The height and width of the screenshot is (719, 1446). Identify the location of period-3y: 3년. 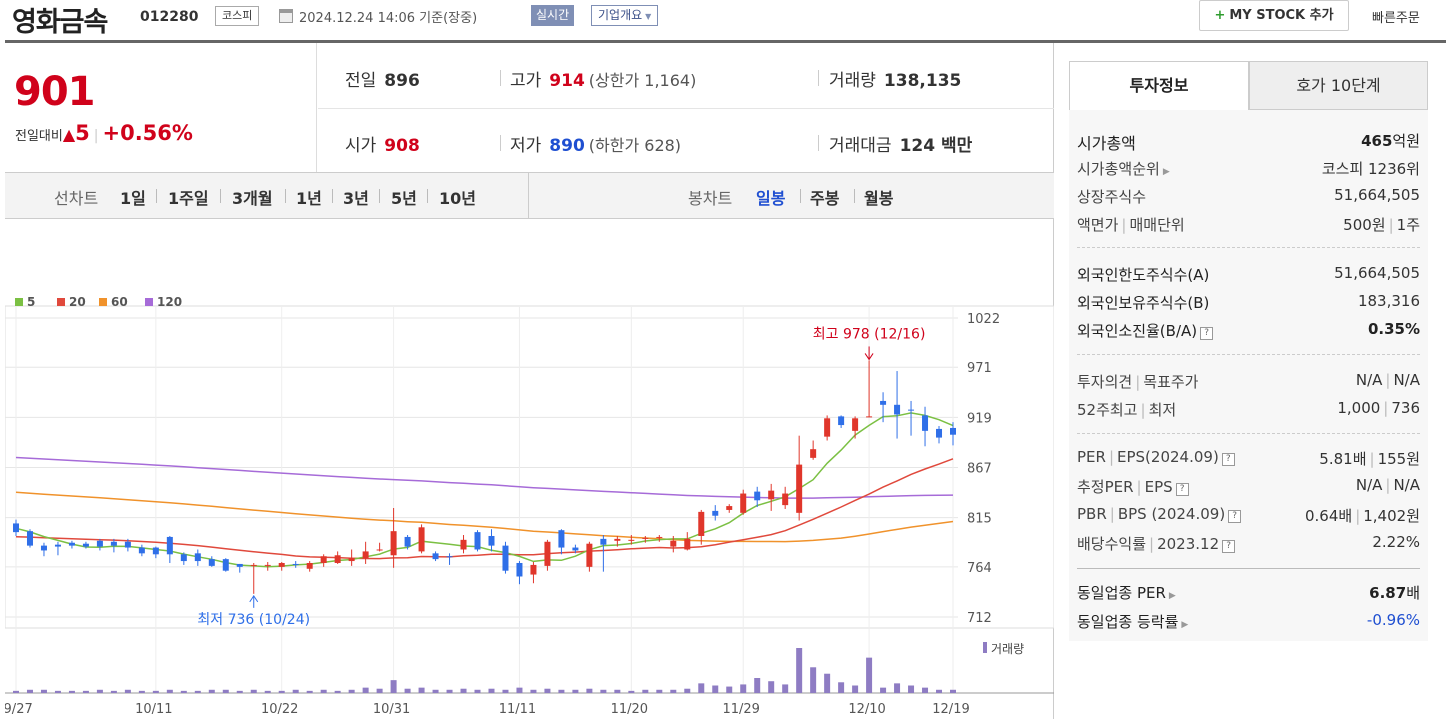
(356, 198).